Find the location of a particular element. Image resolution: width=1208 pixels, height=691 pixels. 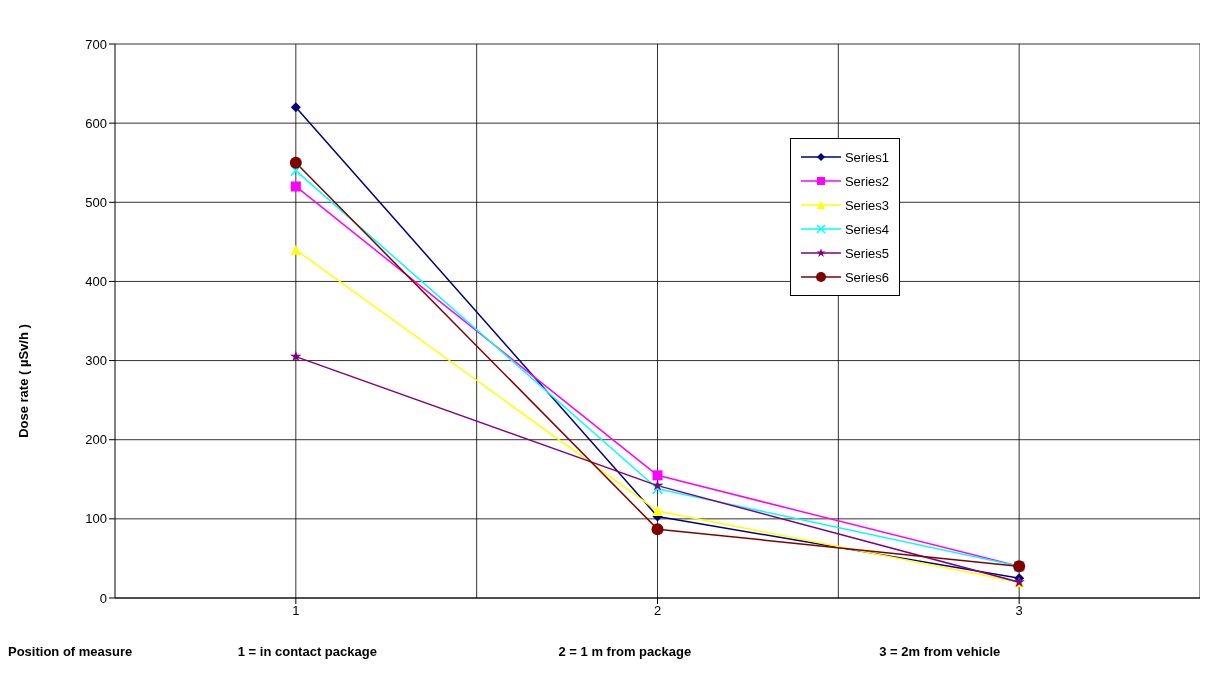

x-tick-label: 3 is located at coordinates (1019, 611).